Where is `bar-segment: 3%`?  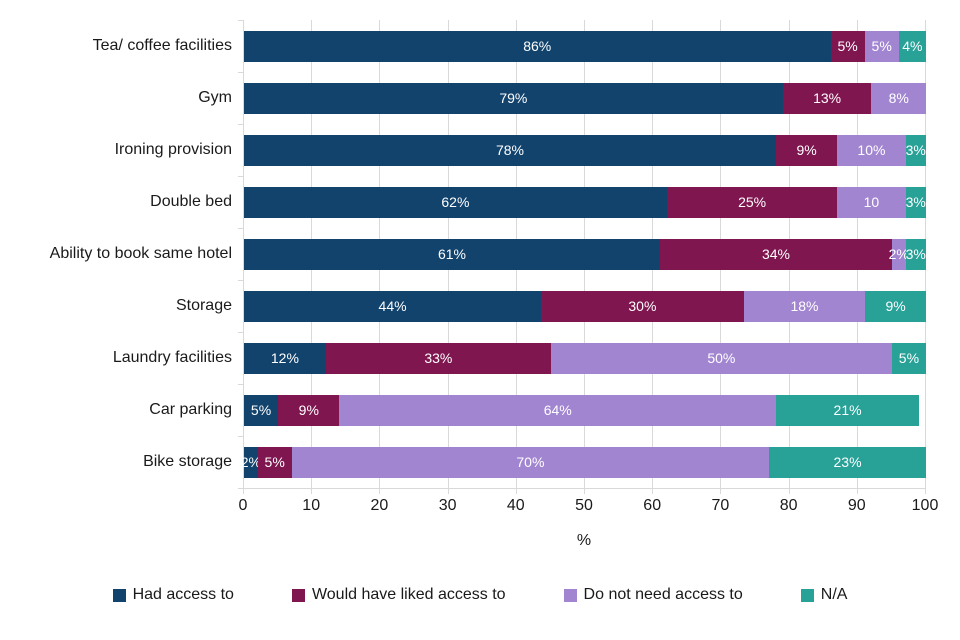 bar-segment: 3% is located at coordinates (915, 202).